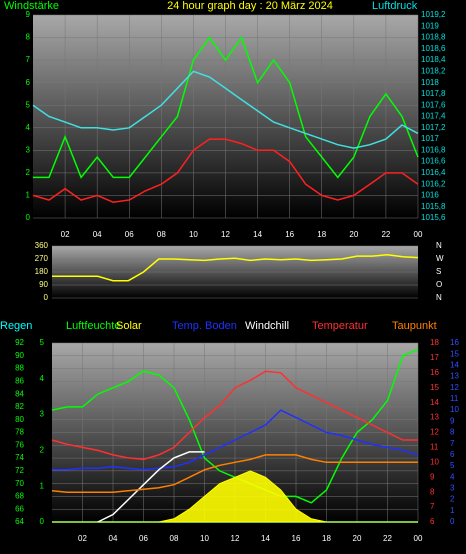 The image size is (466, 554). I want to click on tick-label: 1018,2, so click(433, 70).